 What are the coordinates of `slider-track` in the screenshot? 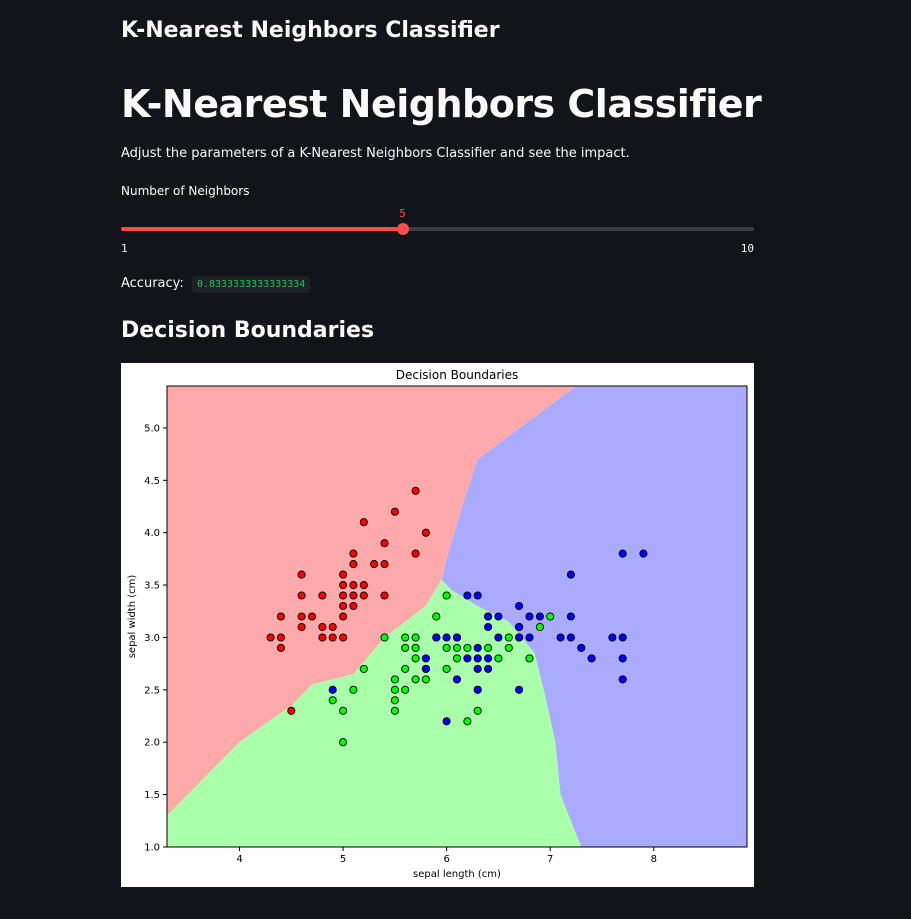 It's located at (437, 229).